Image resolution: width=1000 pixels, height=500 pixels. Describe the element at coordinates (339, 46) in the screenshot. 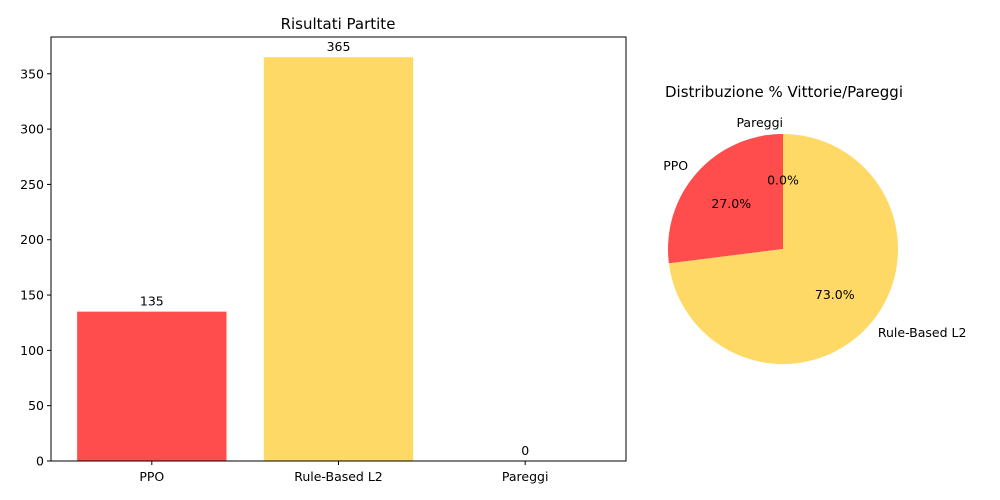

I see `bar-value-label-rule-based-l2: 365` at that location.